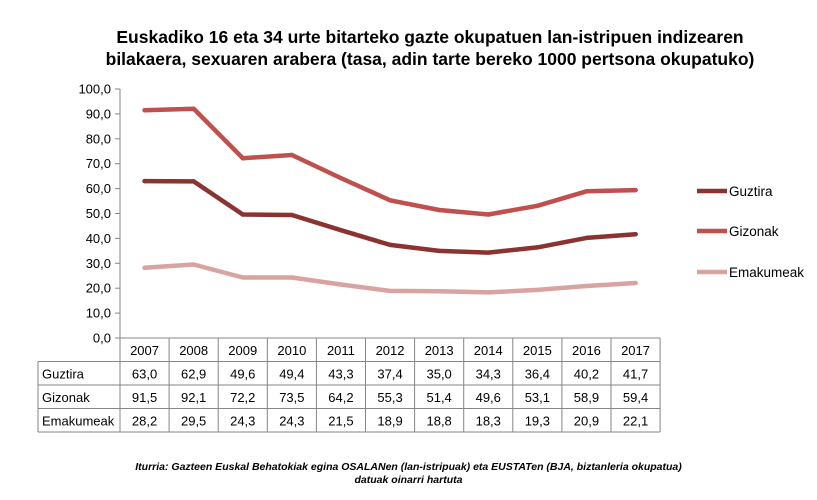  What do you see at coordinates (390, 350) in the screenshot?
I see `x-tick-label: 2012` at bounding box center [390, 350].